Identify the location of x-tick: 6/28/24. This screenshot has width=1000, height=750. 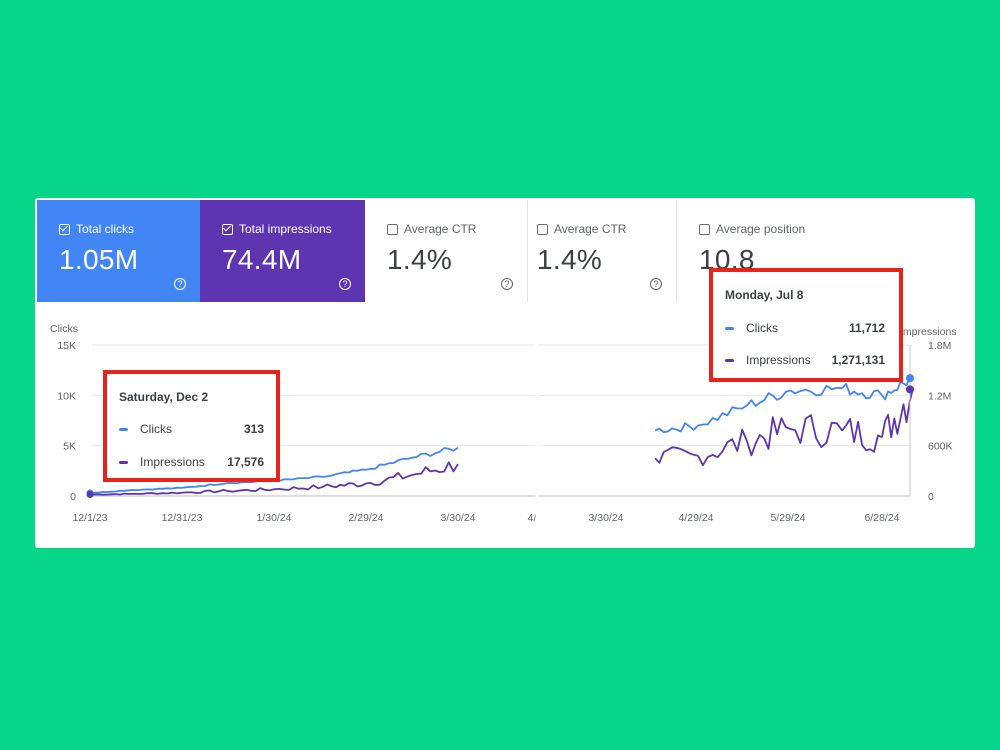
(881, 518).